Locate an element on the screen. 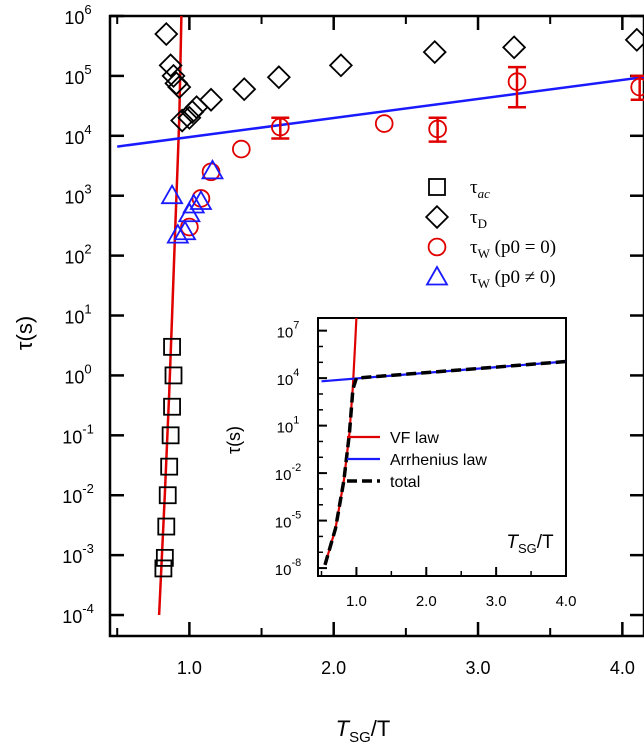 The width and height of the screenshot is (644, 747). main-y-tick-label: 10² is located at coordinates (77, 255).